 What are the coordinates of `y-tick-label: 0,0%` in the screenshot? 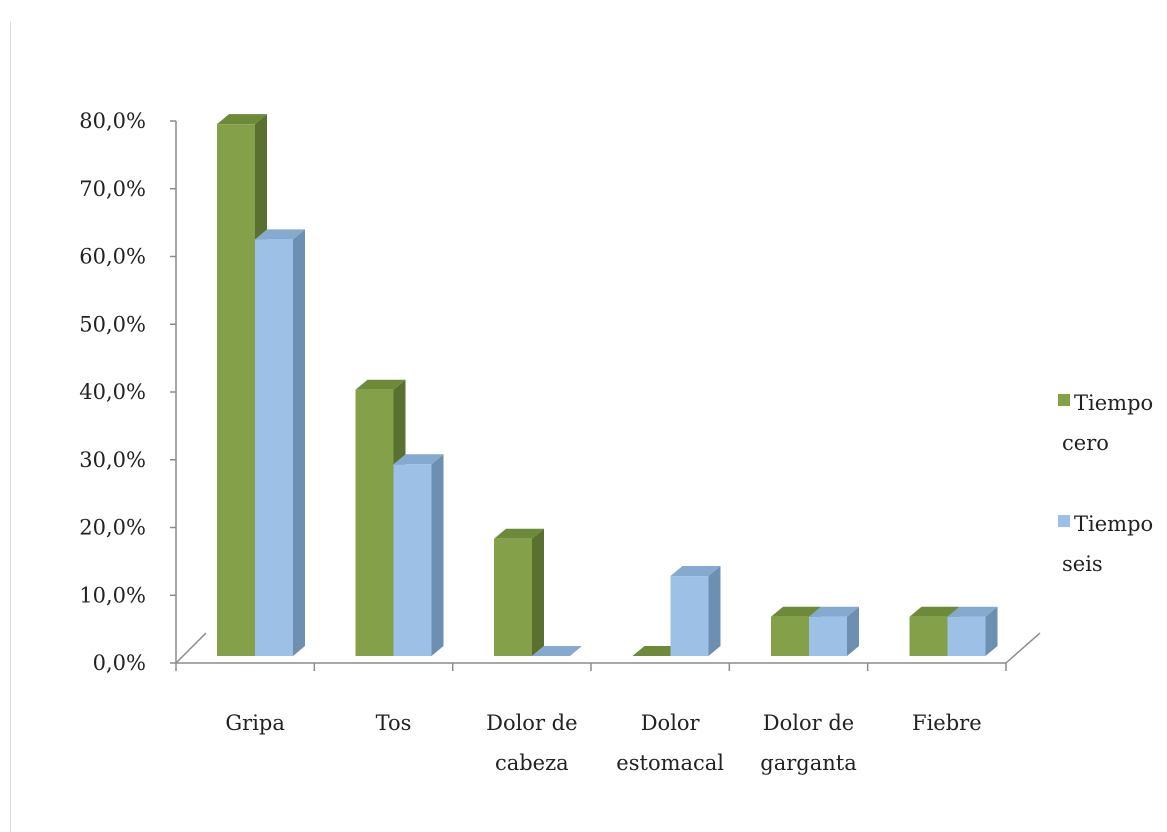 It's located at (119, 663).